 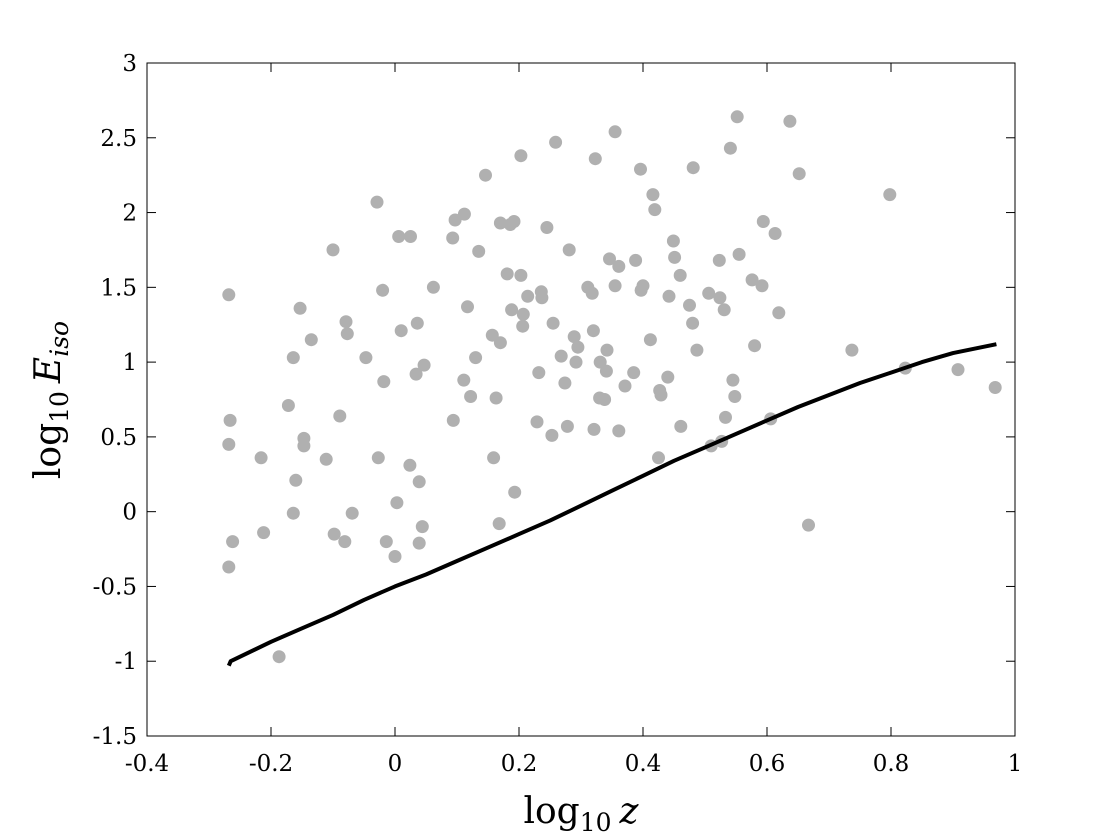 What do you see at coordinates (126, 662) in the screenshot?
I see `y-tick-label: -1` at bounding box center [126, 662].